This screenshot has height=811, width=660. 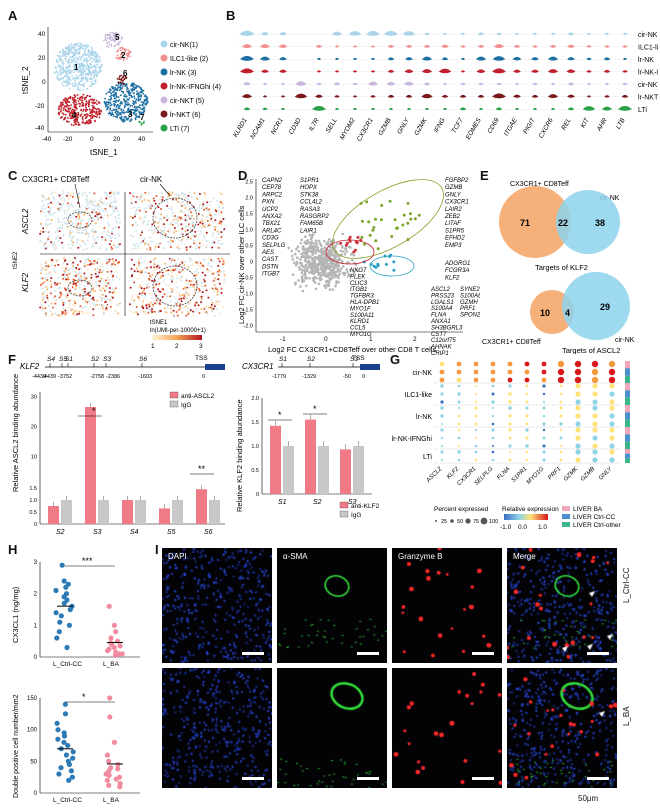 I want to click on b-row-label: LTi, so click(x=642, y=110).